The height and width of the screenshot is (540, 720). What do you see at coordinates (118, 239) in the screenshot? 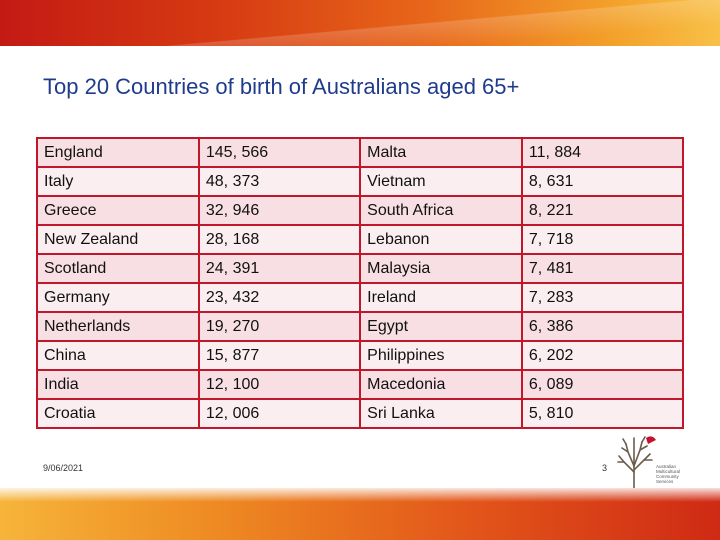
I see `country-cell: New Zealand` at bounding box center [118, 239].